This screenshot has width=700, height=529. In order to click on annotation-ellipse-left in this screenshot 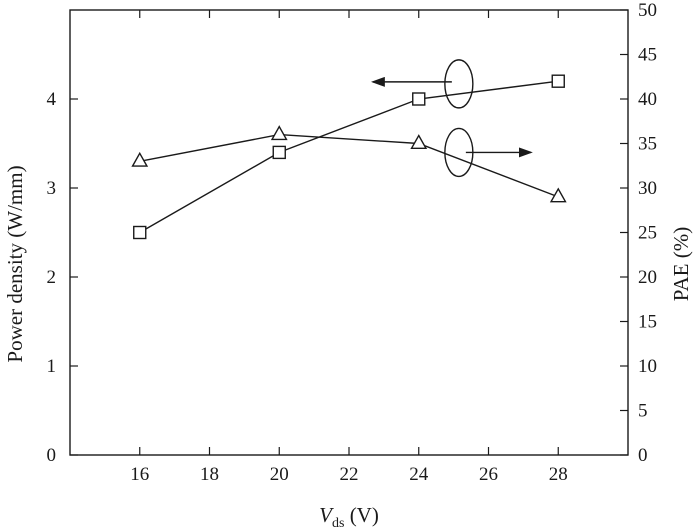, I will do `click(459, 84)`.